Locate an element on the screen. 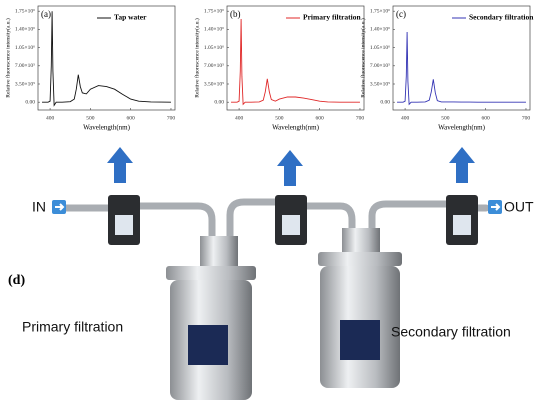 The image size is (550, 403). inlet-icon-arrow is located at coordinates (60, 207).